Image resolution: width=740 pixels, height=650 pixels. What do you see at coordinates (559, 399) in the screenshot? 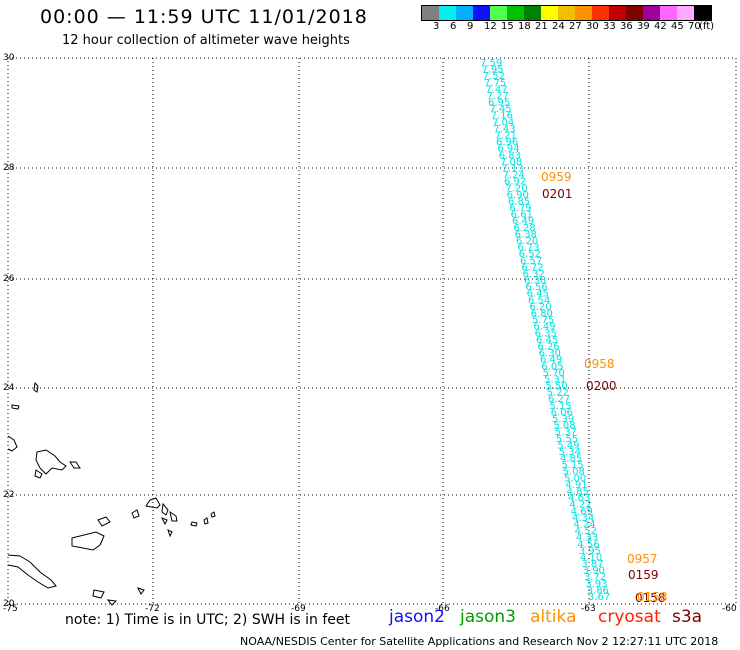
I see `swh-value: 6.27` at bounding box center [559, 399].